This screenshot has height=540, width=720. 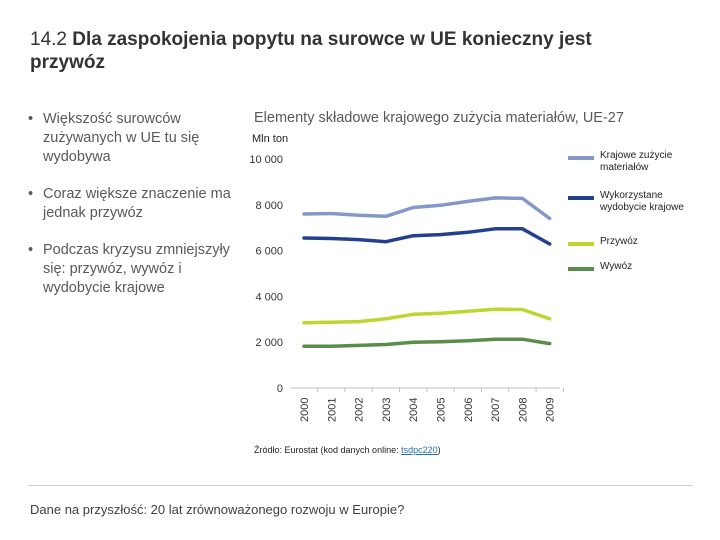 I want to click on x-tick-label: 2008, so click(x=523, y=410).